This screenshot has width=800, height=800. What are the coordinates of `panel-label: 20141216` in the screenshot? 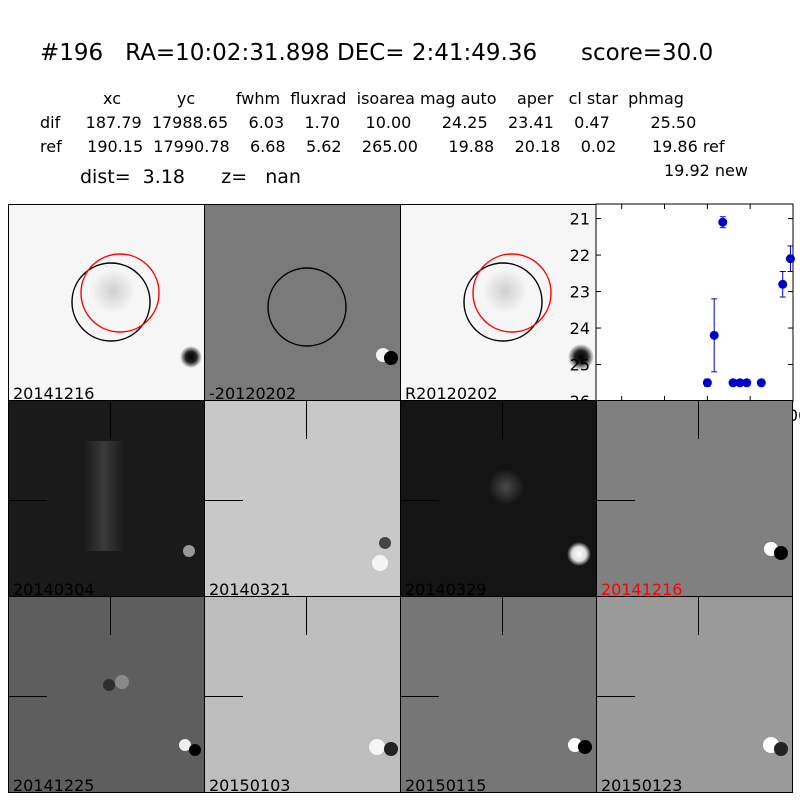 It's located at (54, 392).